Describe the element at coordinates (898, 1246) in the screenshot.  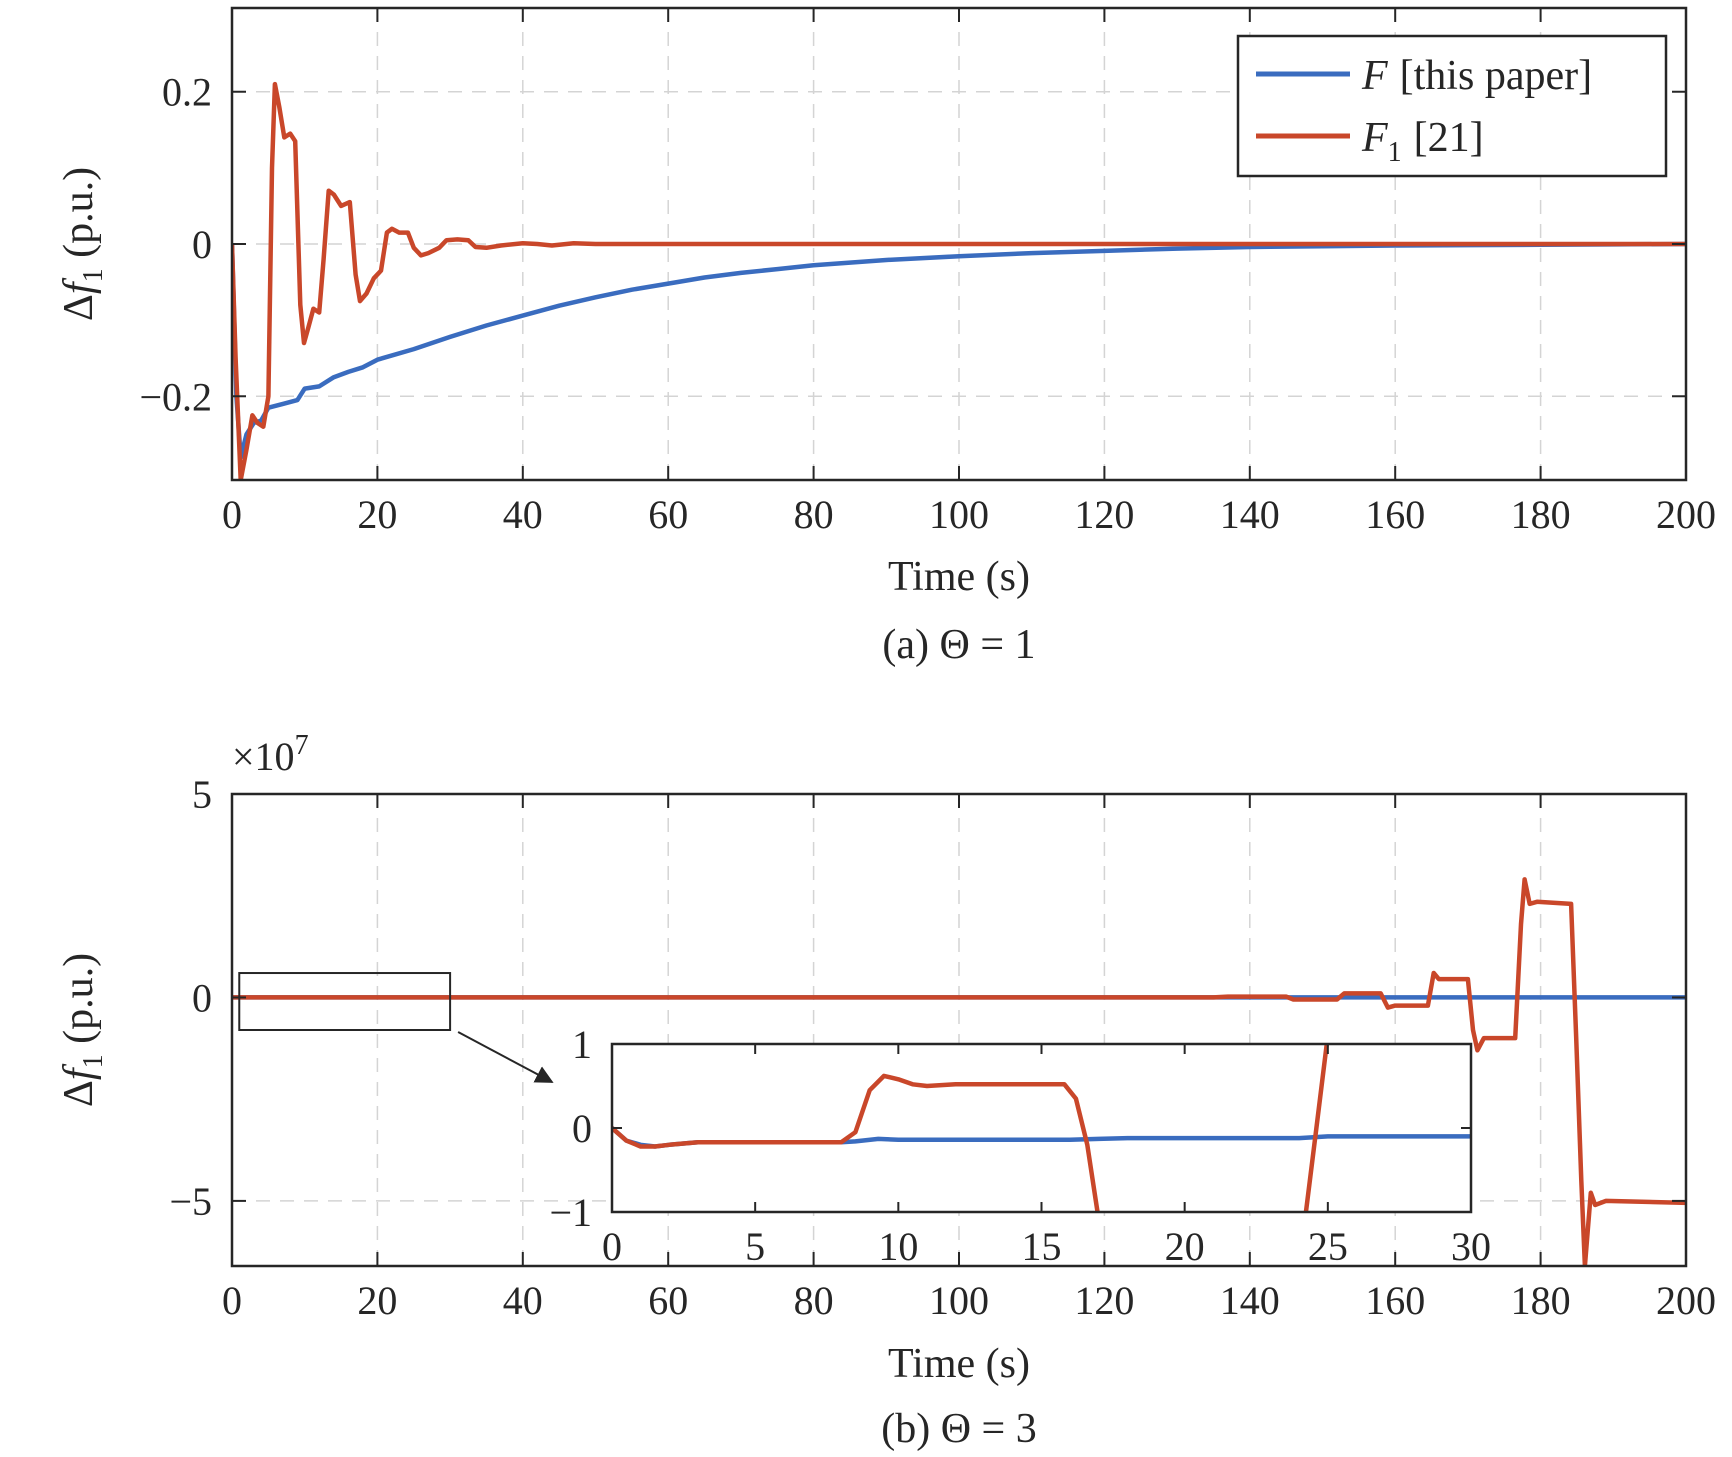
I see `x-tick-label: 10` at that location.